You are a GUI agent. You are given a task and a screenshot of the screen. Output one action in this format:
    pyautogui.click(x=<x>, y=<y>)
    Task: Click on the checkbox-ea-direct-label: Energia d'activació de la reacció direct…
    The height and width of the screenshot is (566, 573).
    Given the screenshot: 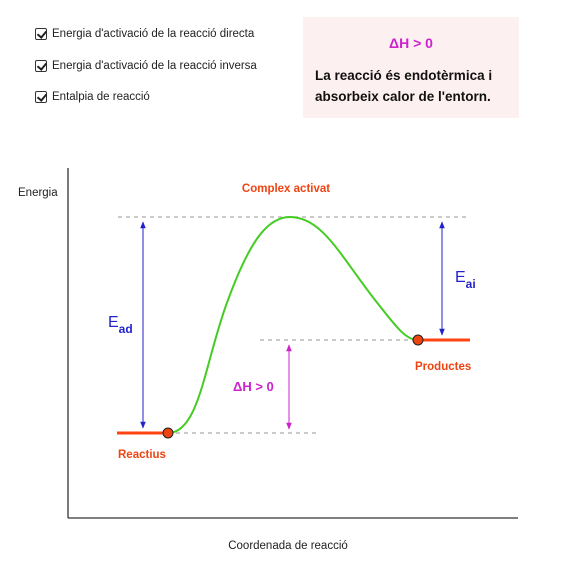 What is the action you would take?
    pyautogui.click(x=153, y=34)
    